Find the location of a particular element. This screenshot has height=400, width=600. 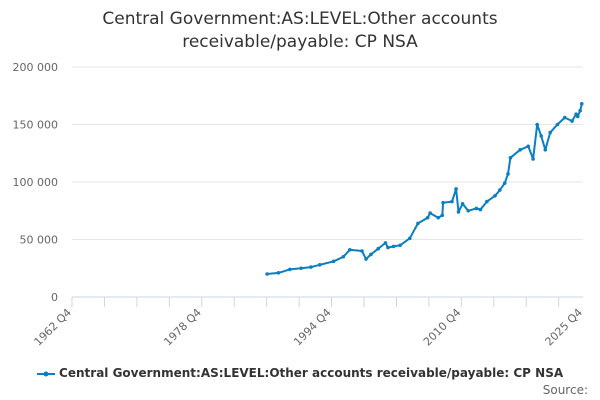

x-tick-label: 1994 Q4 is located at coordinates (312, 327).